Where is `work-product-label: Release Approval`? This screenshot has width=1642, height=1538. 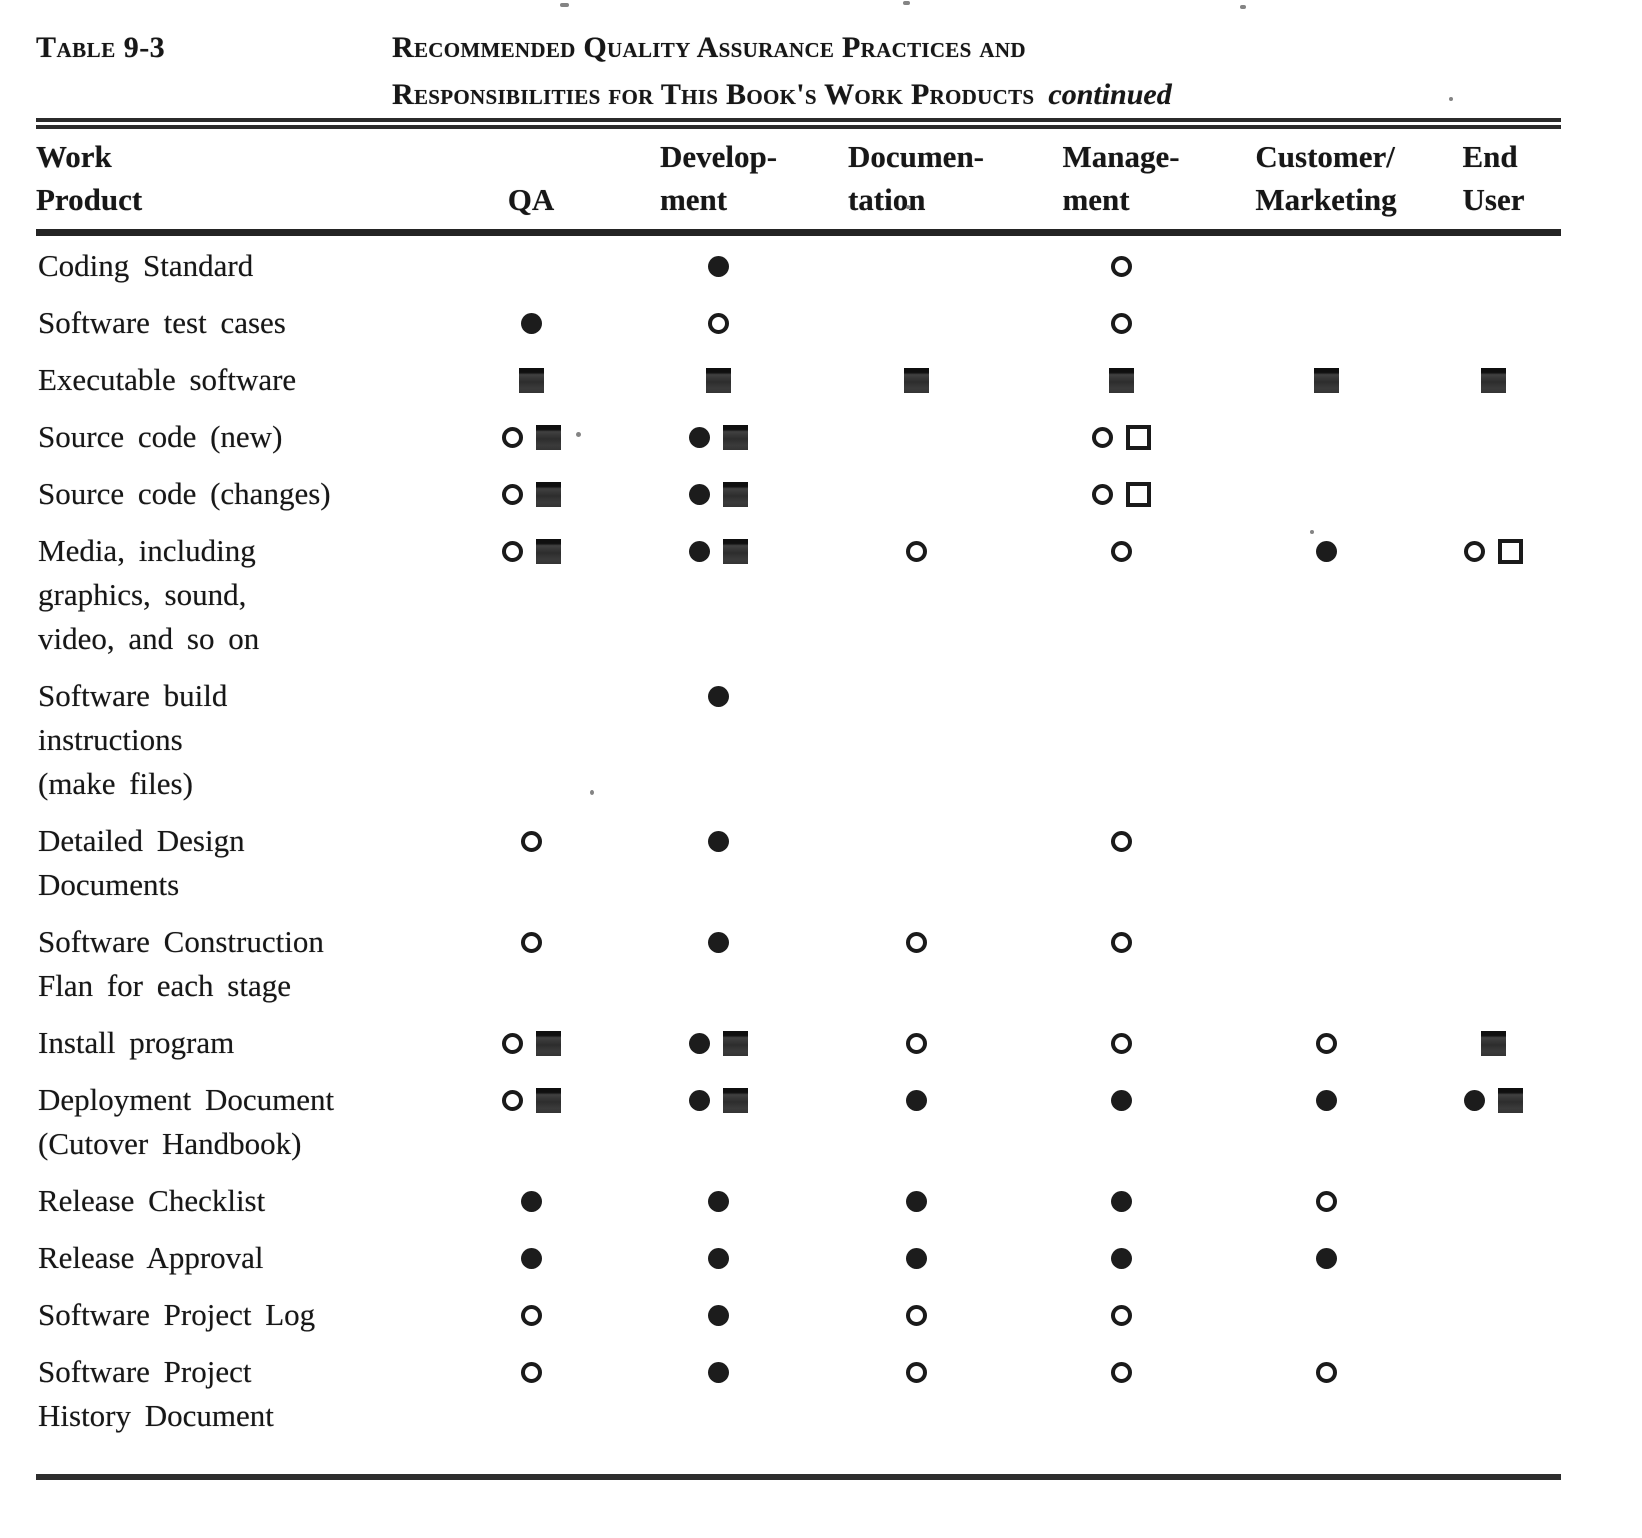 work-product-label: Release Approval is located at coordinates (151, 1257).